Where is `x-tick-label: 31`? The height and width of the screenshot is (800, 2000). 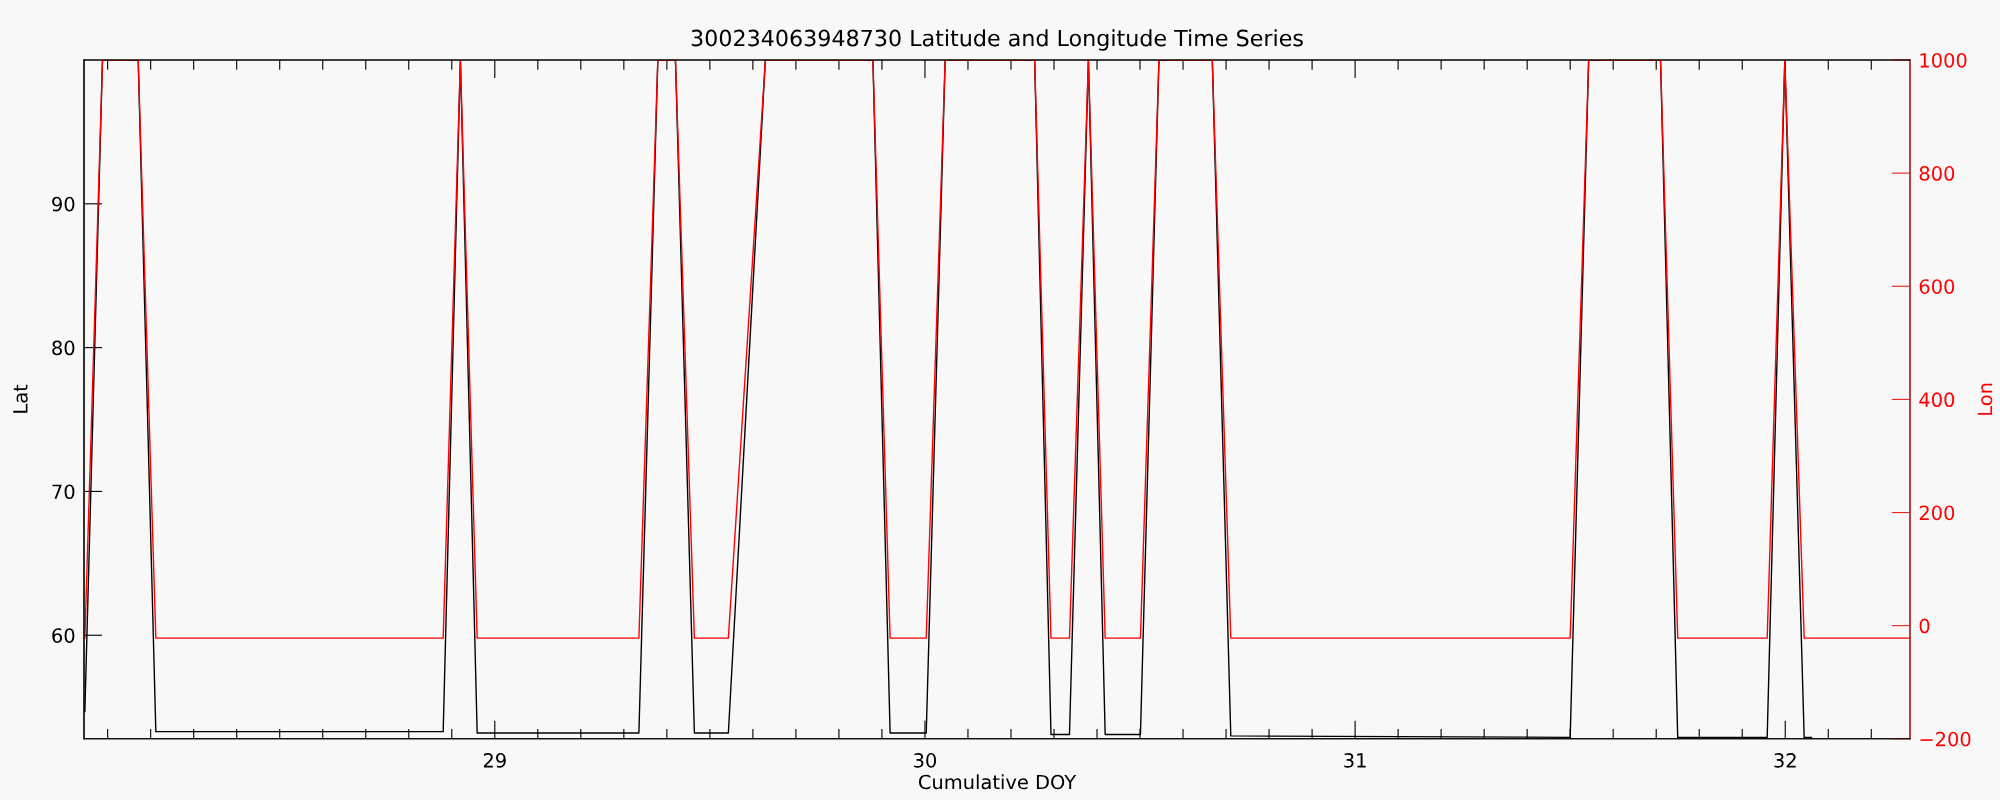
x-tick-label: 31 is located at coordinates (1355, 760).